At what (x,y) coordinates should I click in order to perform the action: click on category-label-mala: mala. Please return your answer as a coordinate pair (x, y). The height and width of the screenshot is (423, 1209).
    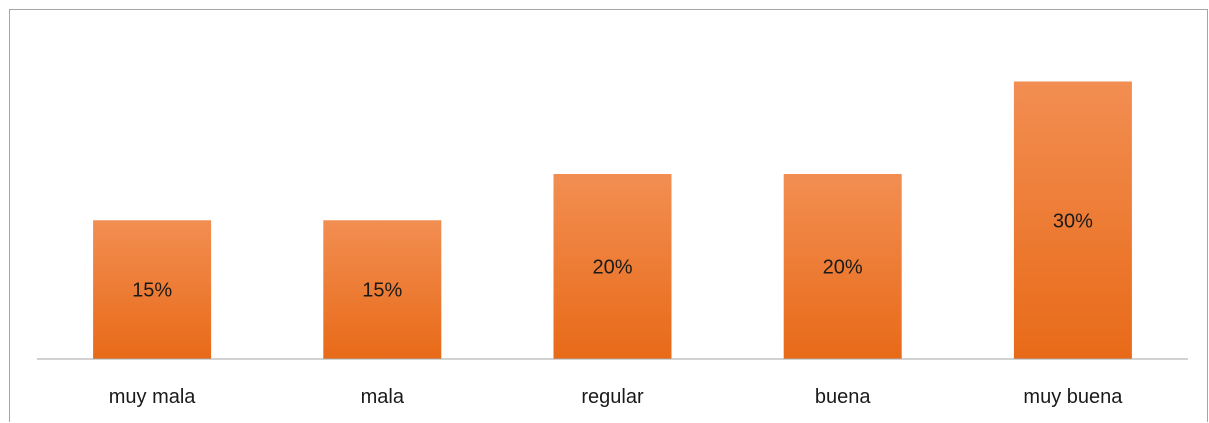
    Looking at the image, I should click on (383, 397).